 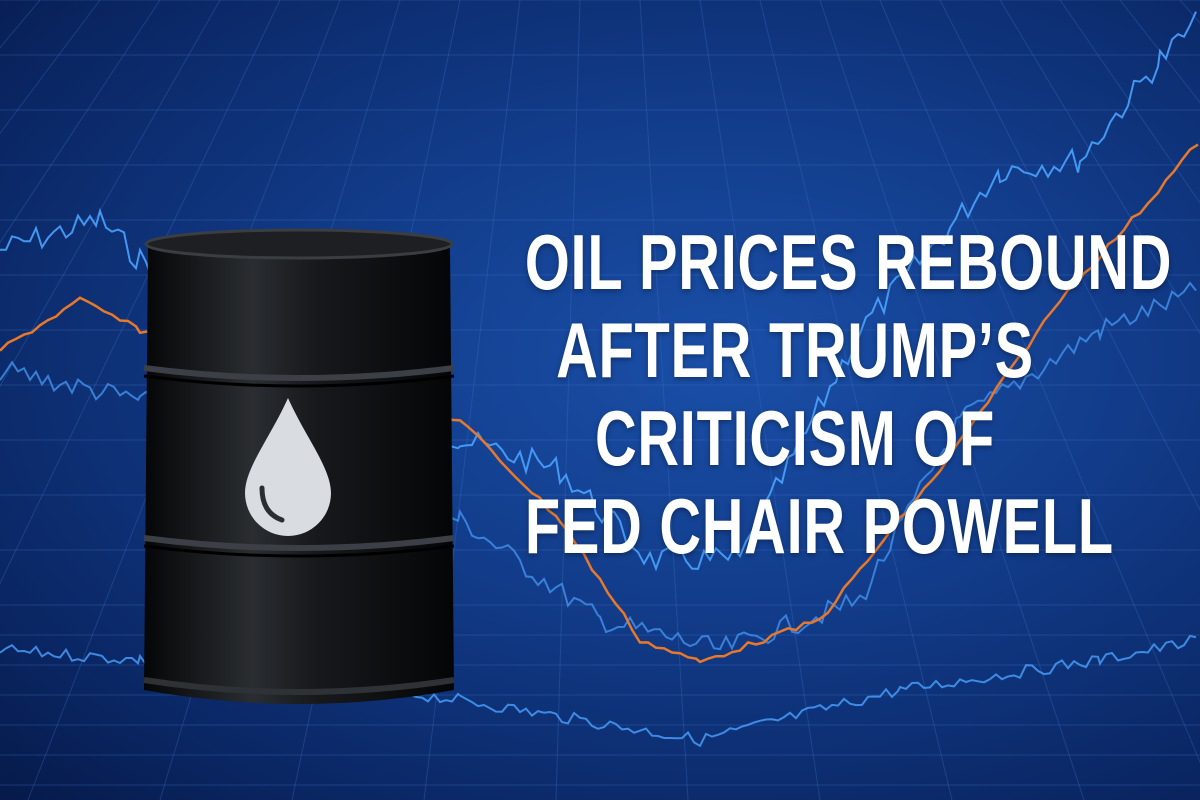 I want to click on headline-line-3: CRITICISM OF, so click(x=795, y=438).